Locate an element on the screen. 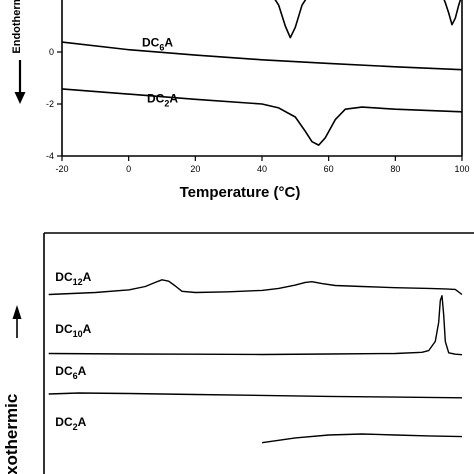 Image resolution: width=474 pixels, height=474 pixels. top-x-axis-title: Temperature (°C) is located at coordinates (240, 192).